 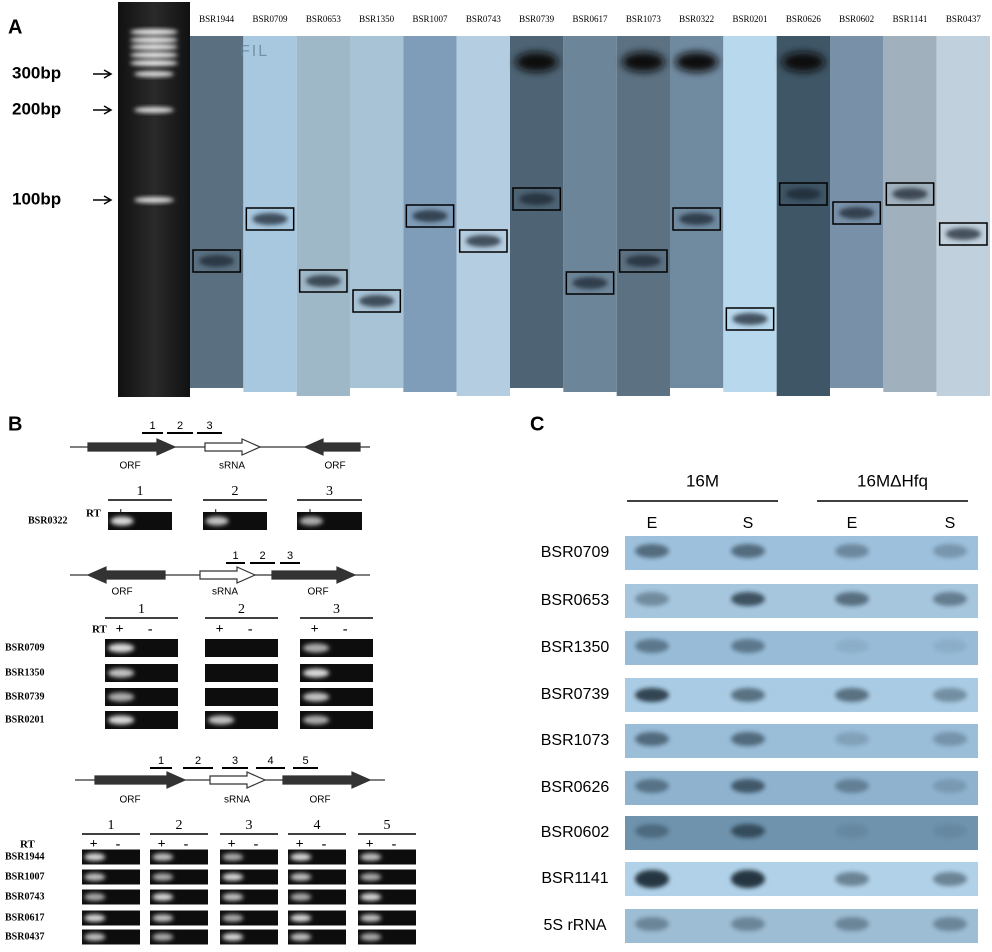 I want to click on blot-row-label: BSR1141, so click(x=574, y=878).